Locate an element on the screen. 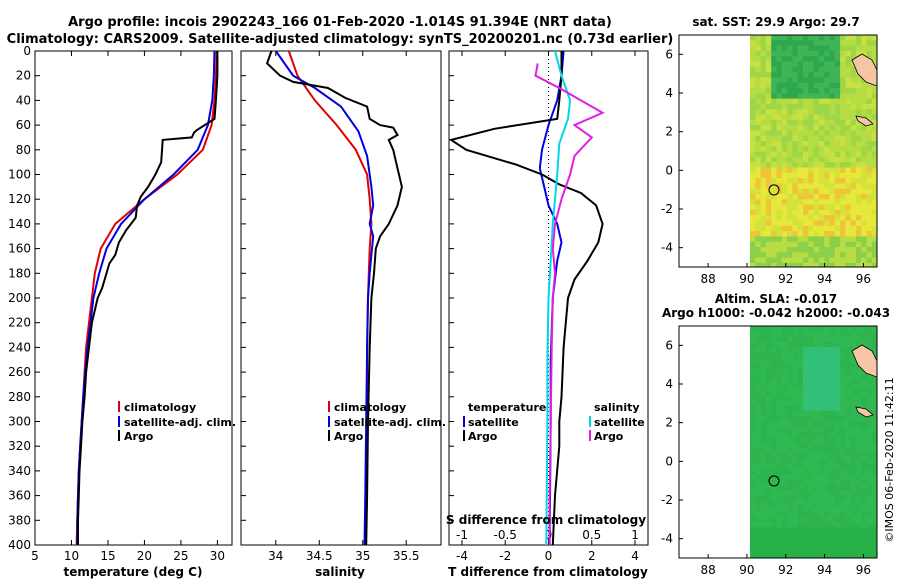 The image size is (900, 584). island-shape is located at coordinates (864, 121).